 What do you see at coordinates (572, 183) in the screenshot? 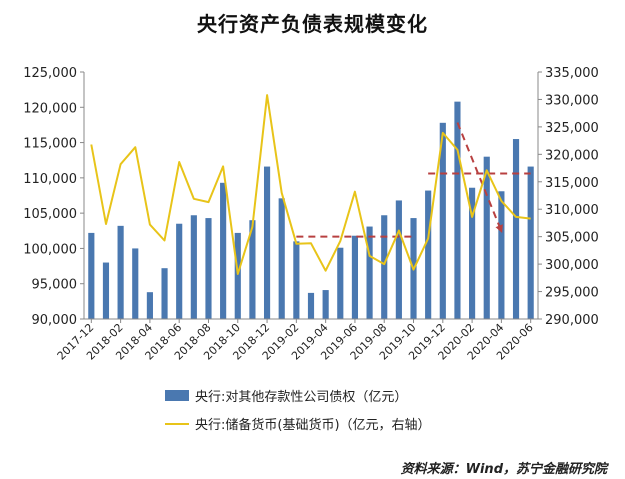
I see `y2-tick-label: 315,000` at bounding box center [572, 183].